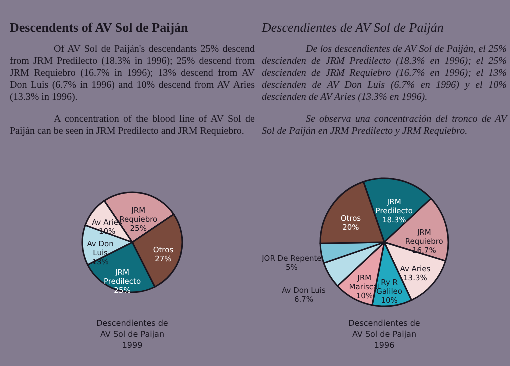 This screenshot has width=510, height=366. I want to click on text: De los descendientes de AV Sol de Paiján, el 25% descienden de JRM Predilecto (18.3% en 1996); el 25% descienden de JRM Requiebro (16.7% en 1996); el 13% descienden de AV Don Luis (6.7% en 1996) y el 10% descienden de AV Aries (13.3% en 1996)., so click(384, 74).